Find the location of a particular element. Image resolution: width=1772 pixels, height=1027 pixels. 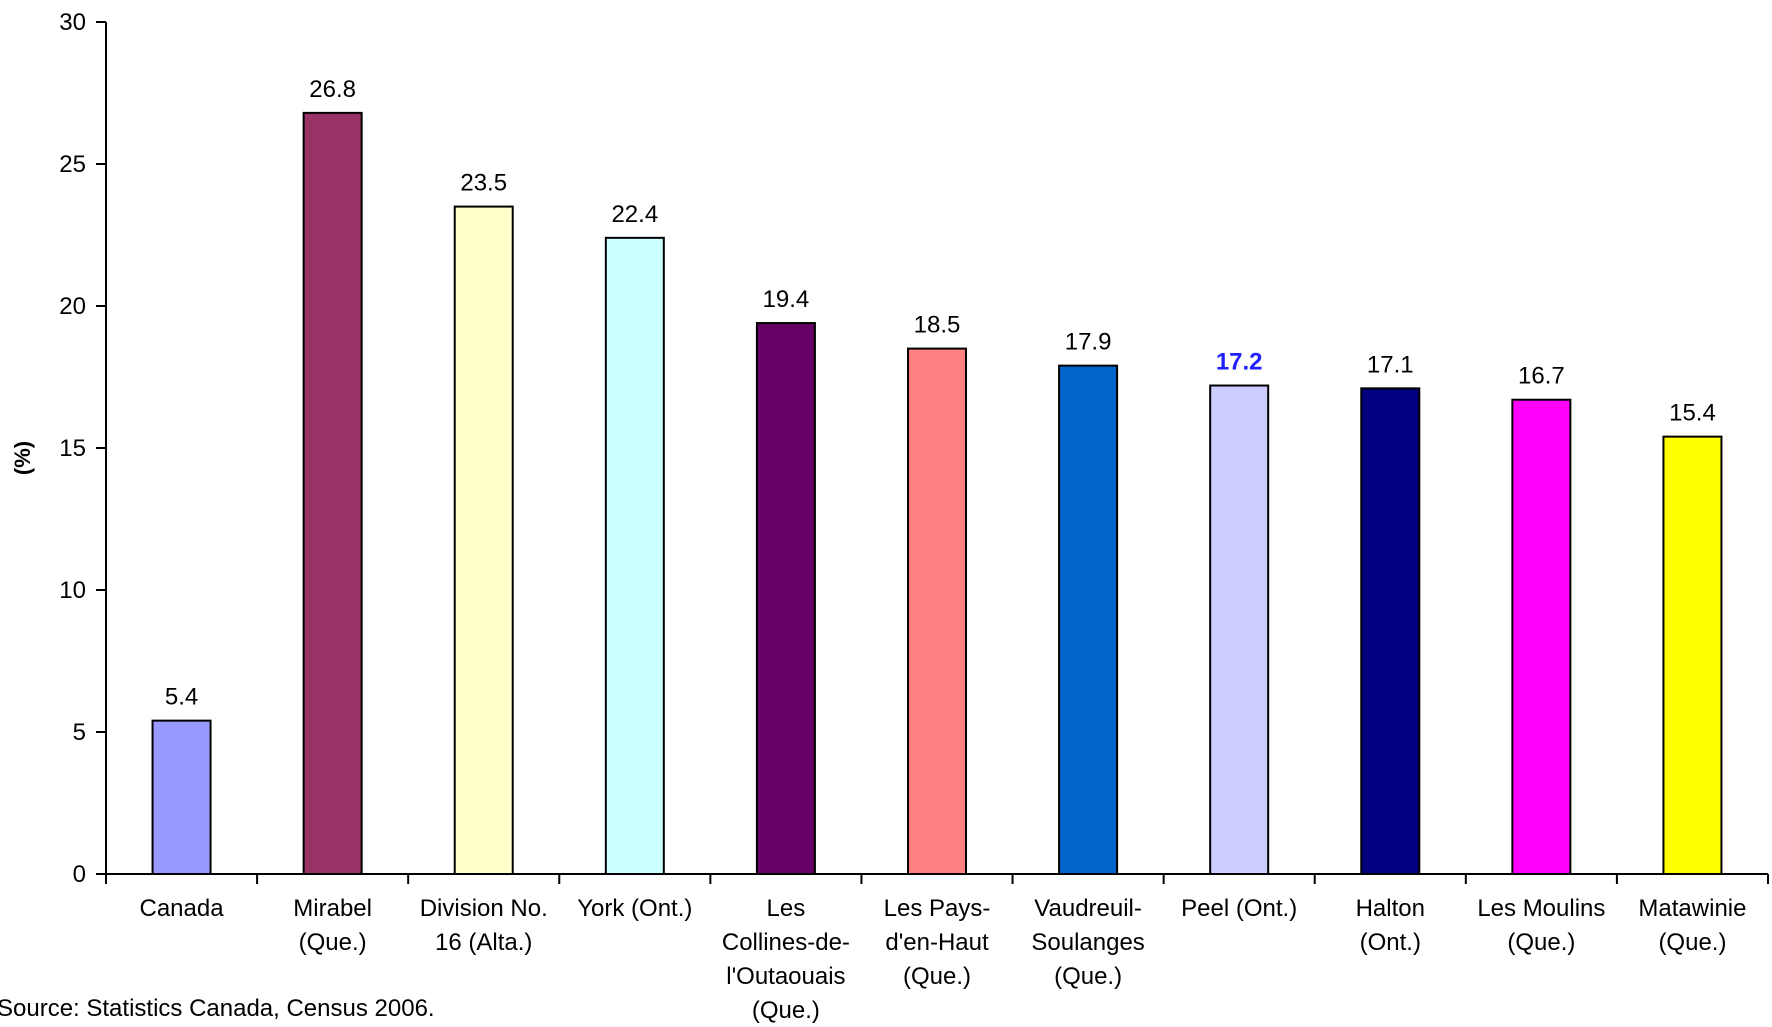

y-tick-label: 25 is located at coordinates (72, 164).